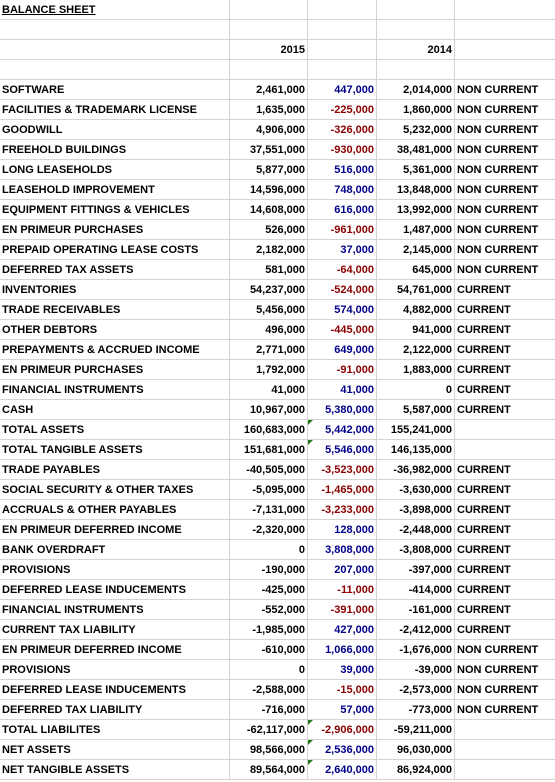 The width and height of the screenshot is (555, 782). I want to click on value-2015-cell: 5,877,000, so click(269, 169).